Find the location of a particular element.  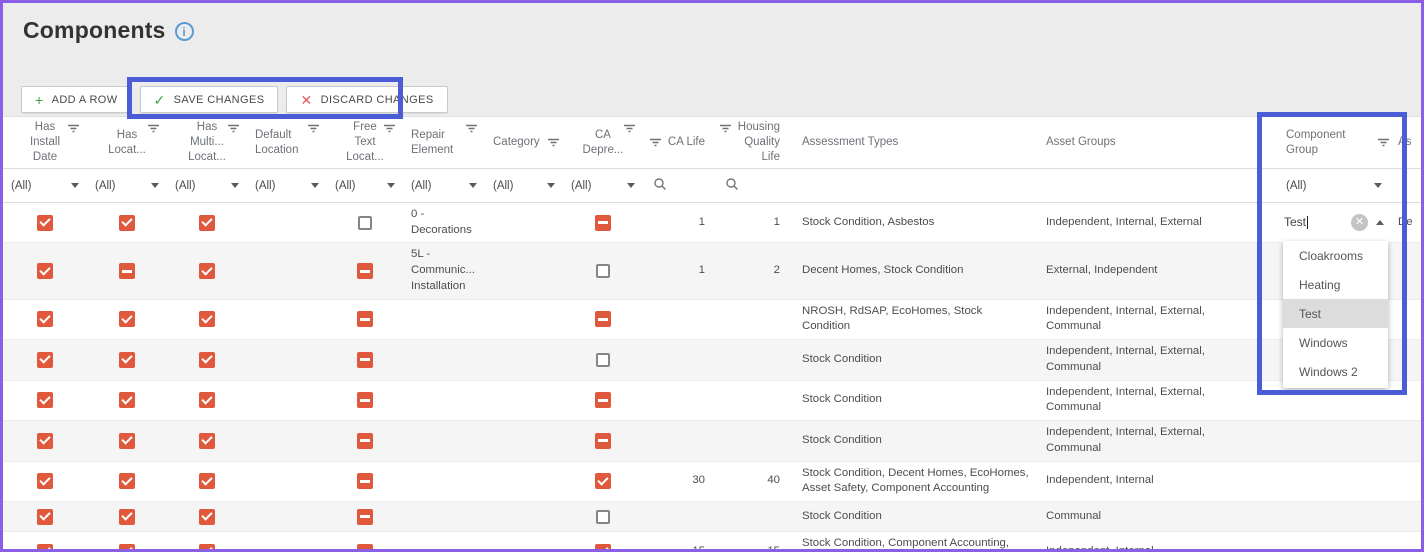

dropdown-option: Windows is located at coordinates (1323, 342).